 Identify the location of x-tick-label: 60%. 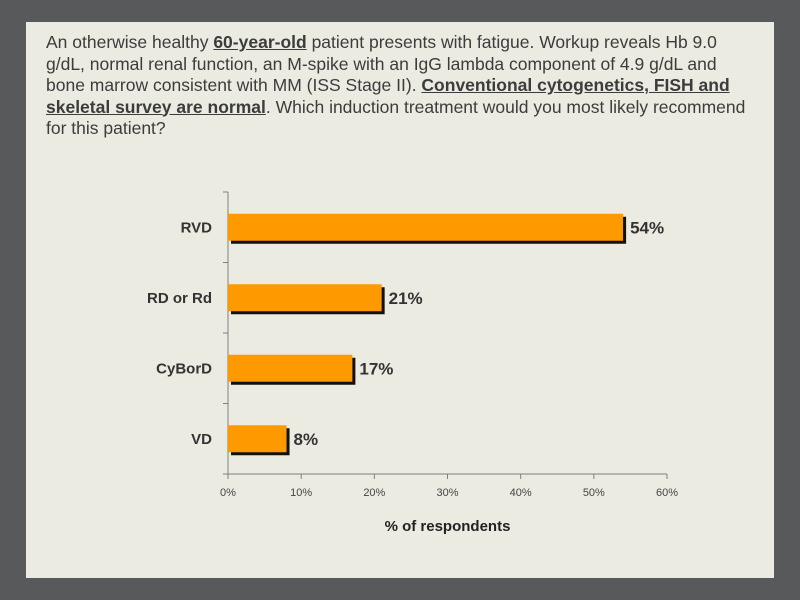
(667, 493).